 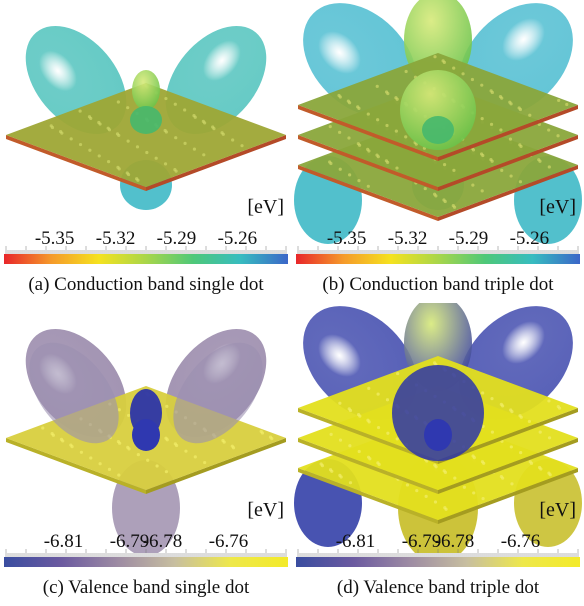 What do you see at coordinates (63, 541) in the screenshot?
I see `colorbar-tick-label: -6.81` at bounding box center [63, 541].